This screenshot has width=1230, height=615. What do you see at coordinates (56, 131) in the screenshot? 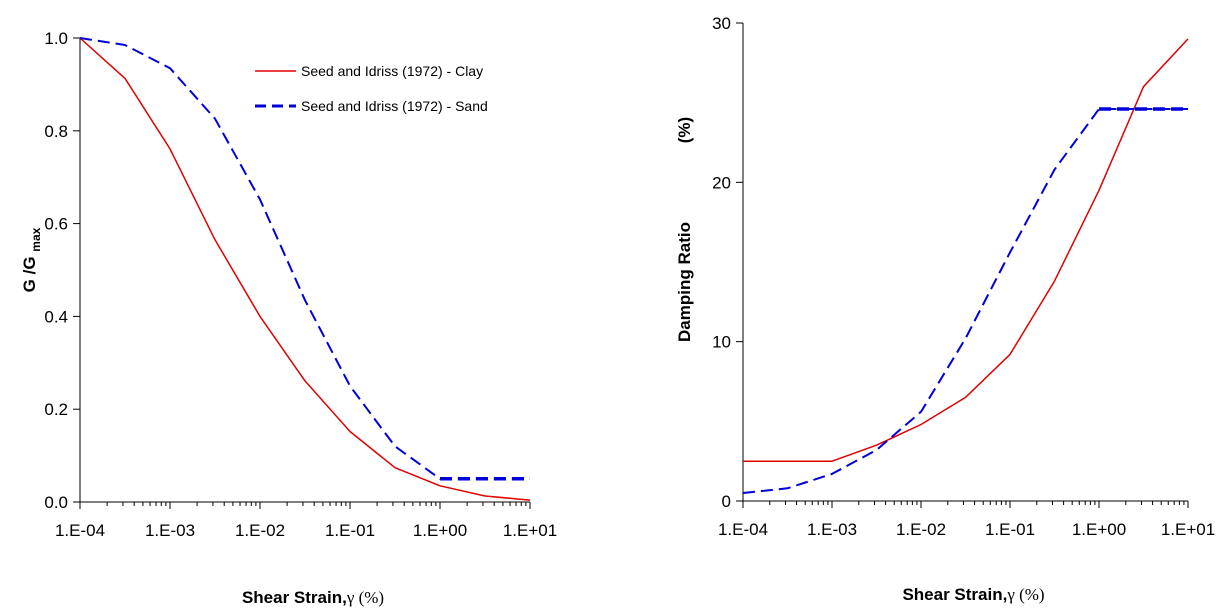
I see `gg-y-tick-label: 0.8` at bounding box center [56, 131].